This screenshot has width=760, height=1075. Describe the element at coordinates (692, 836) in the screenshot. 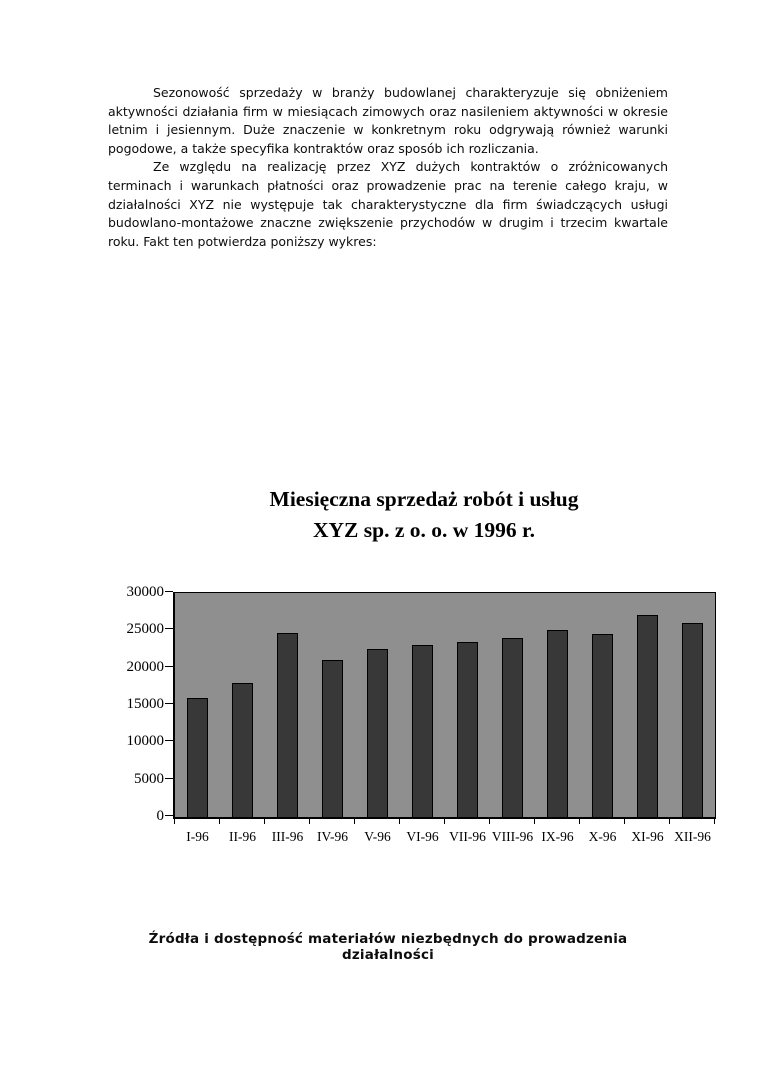

I see `x-axis-label: XII-96` at that location.